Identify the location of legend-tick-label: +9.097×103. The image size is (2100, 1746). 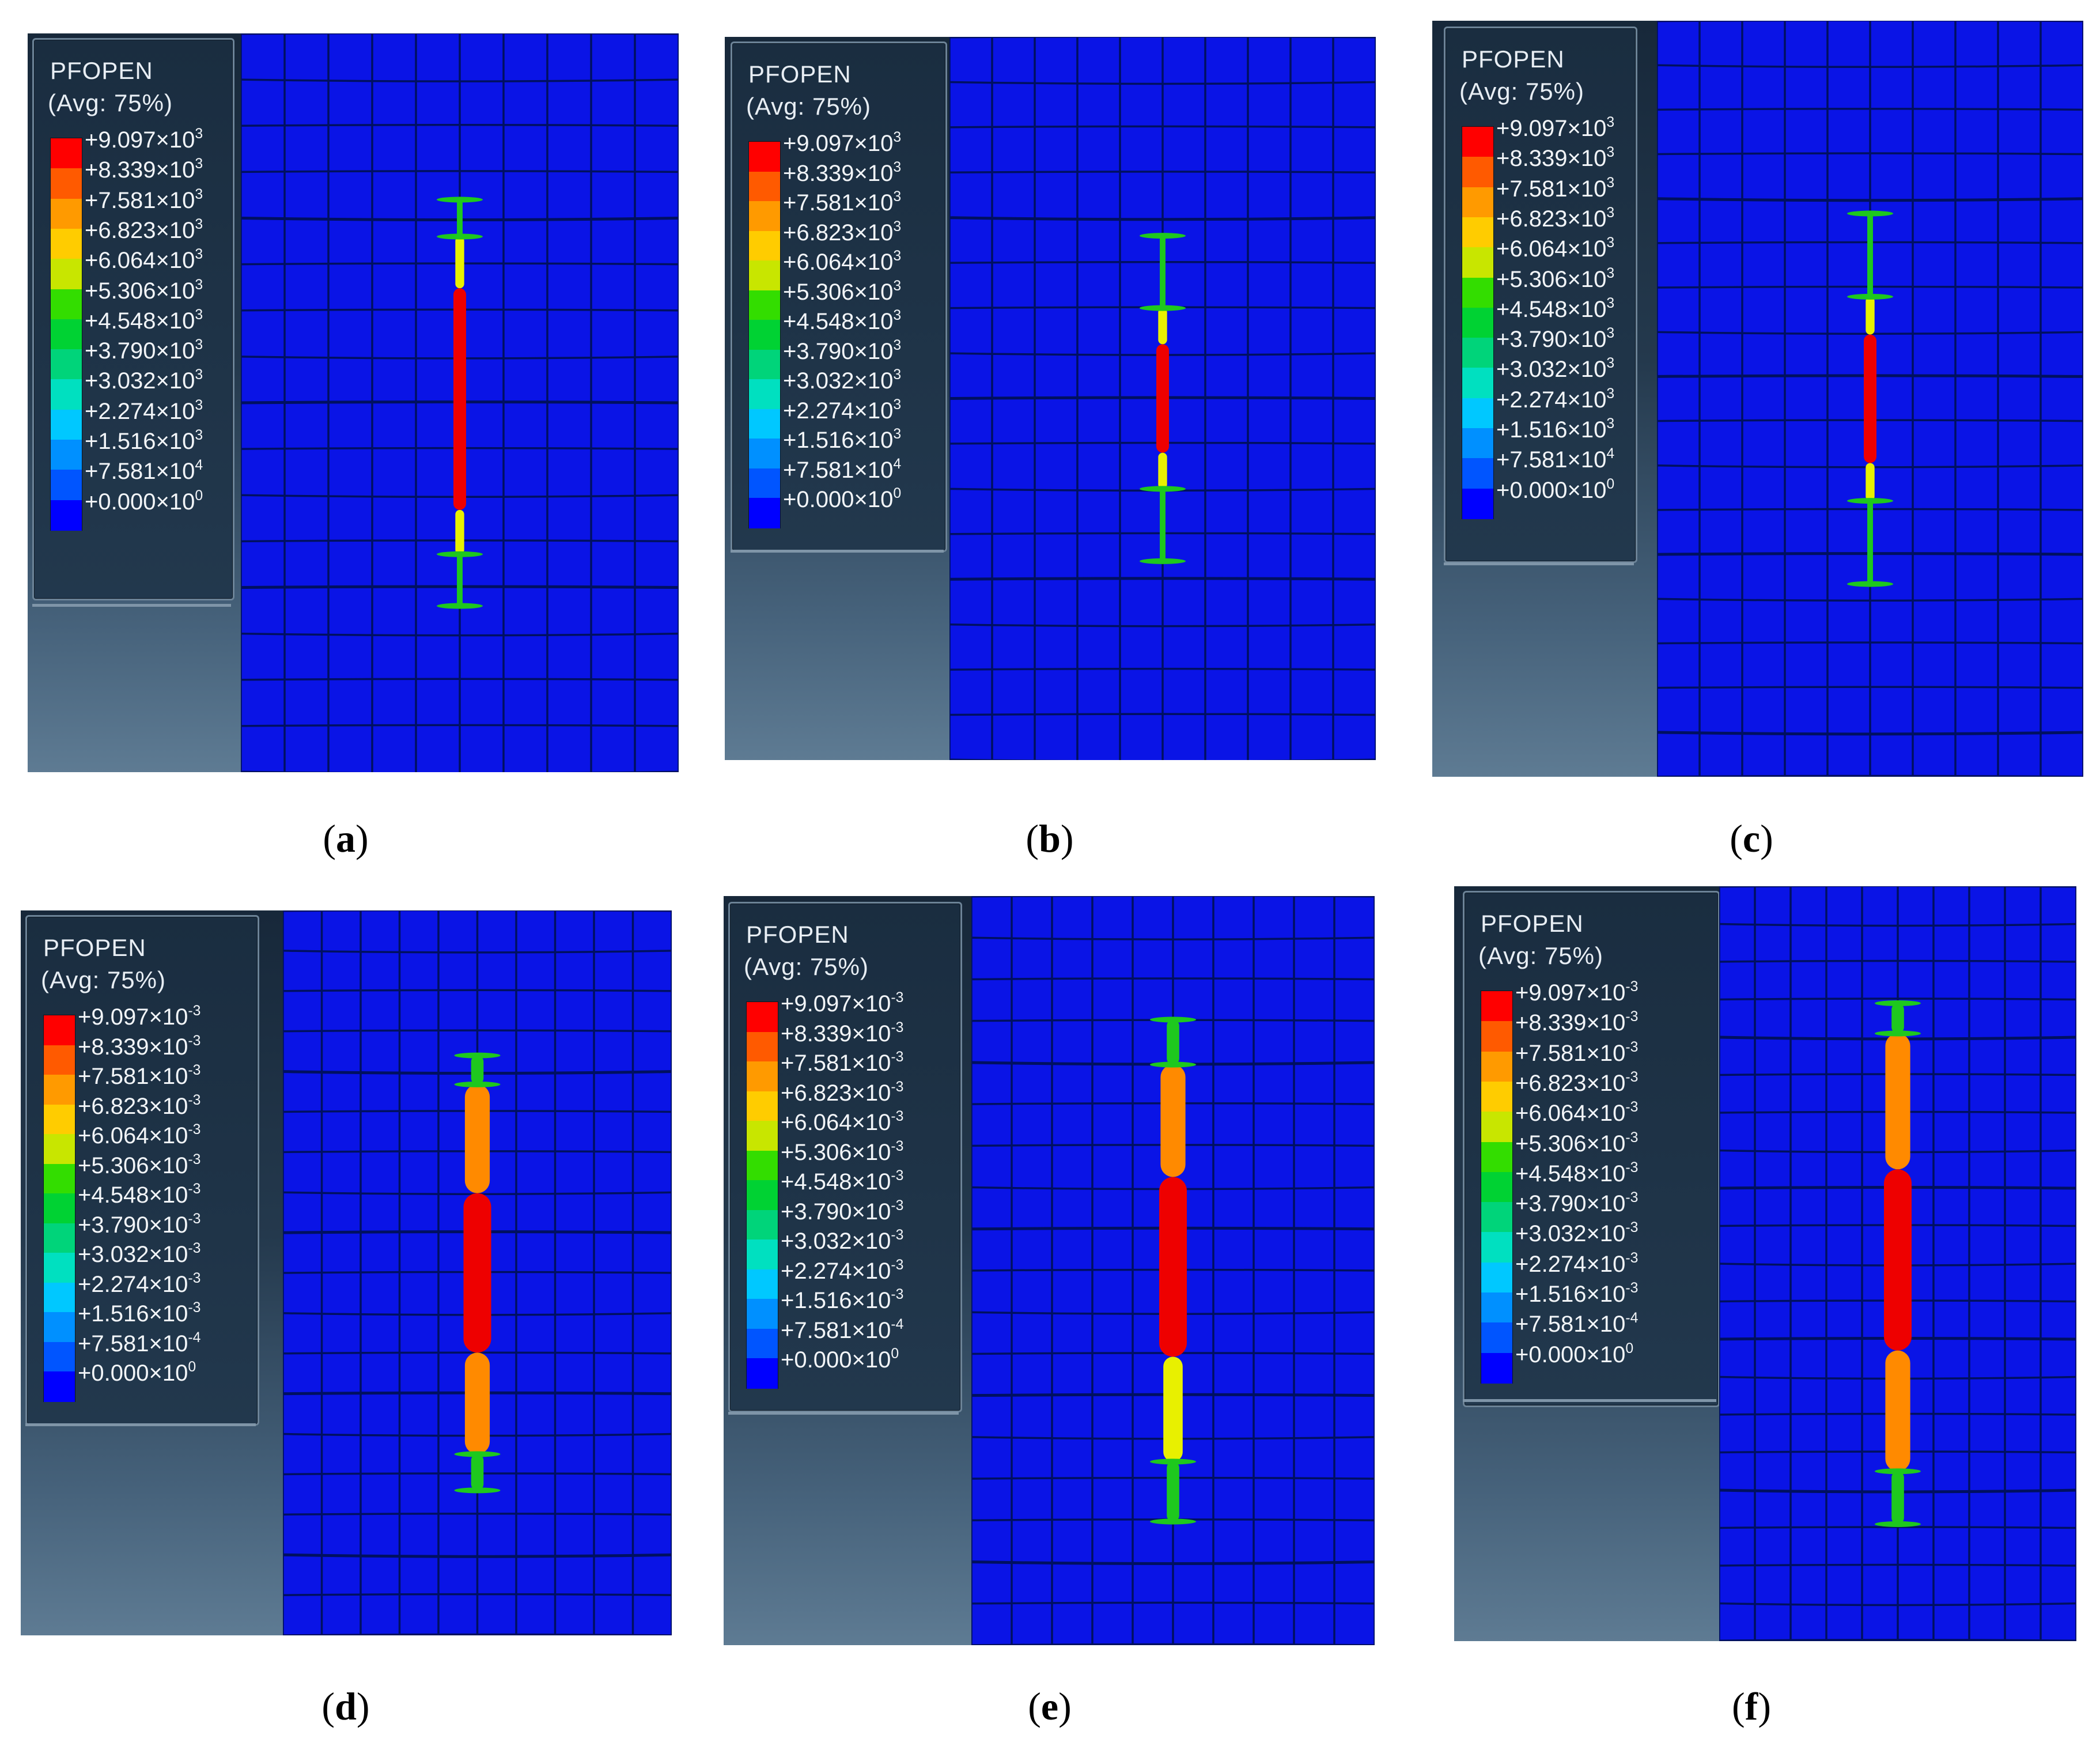
(1556, 128).